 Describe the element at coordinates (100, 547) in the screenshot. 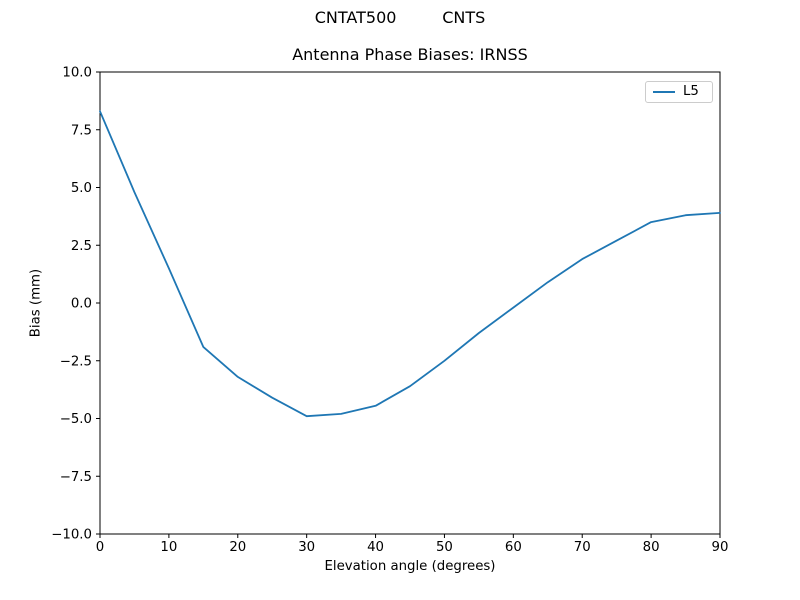

I see `x-tick-label: 0` at that location.